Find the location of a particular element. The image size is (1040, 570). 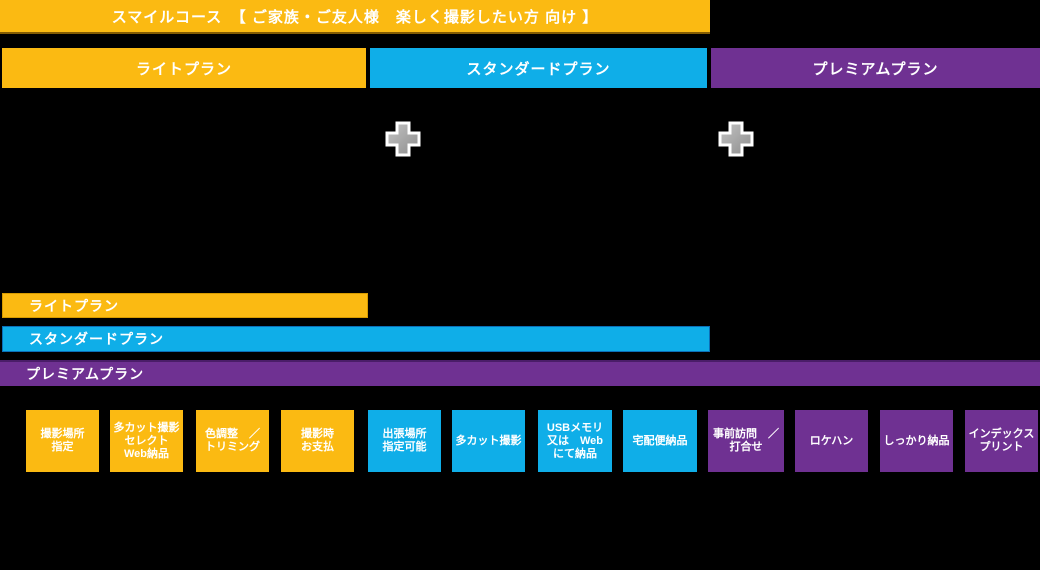

feature-box-onsite-location: 出張場所 指定可能 is located at coordinates (404, 441).